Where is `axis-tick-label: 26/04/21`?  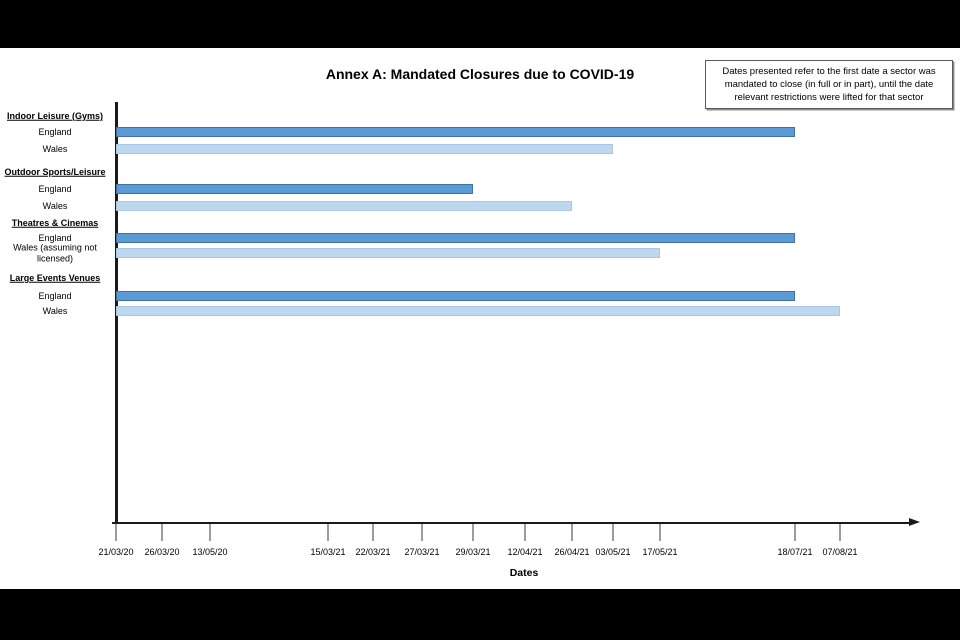 axis-tick-label: 26/04/21 is located at coordinates (572, 552).